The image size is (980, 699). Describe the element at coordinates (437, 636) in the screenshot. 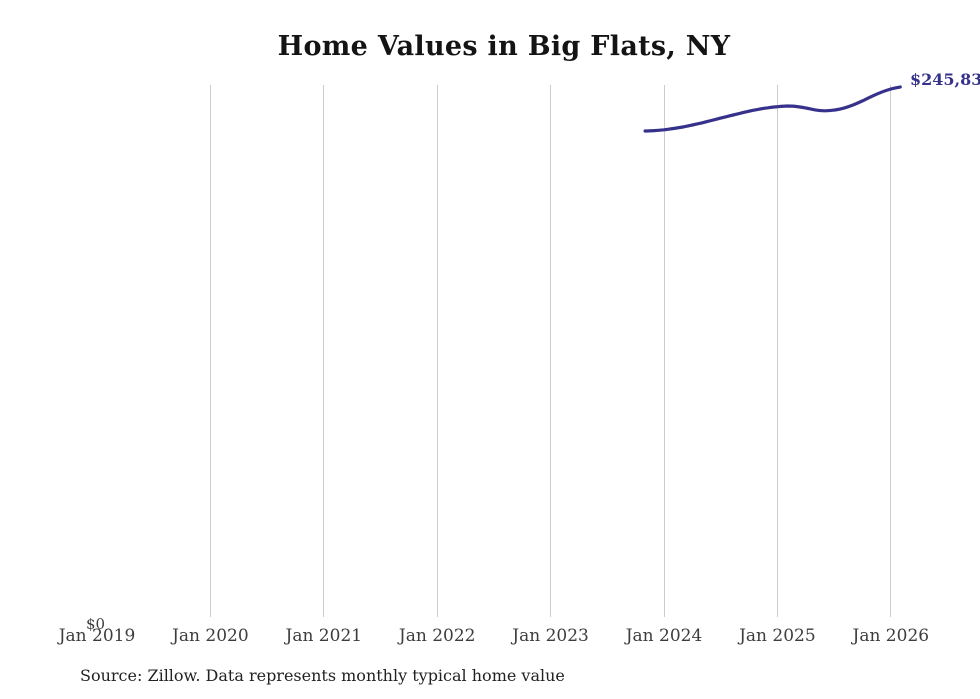

I see `x-tick-label: Jan 2022` at that location.